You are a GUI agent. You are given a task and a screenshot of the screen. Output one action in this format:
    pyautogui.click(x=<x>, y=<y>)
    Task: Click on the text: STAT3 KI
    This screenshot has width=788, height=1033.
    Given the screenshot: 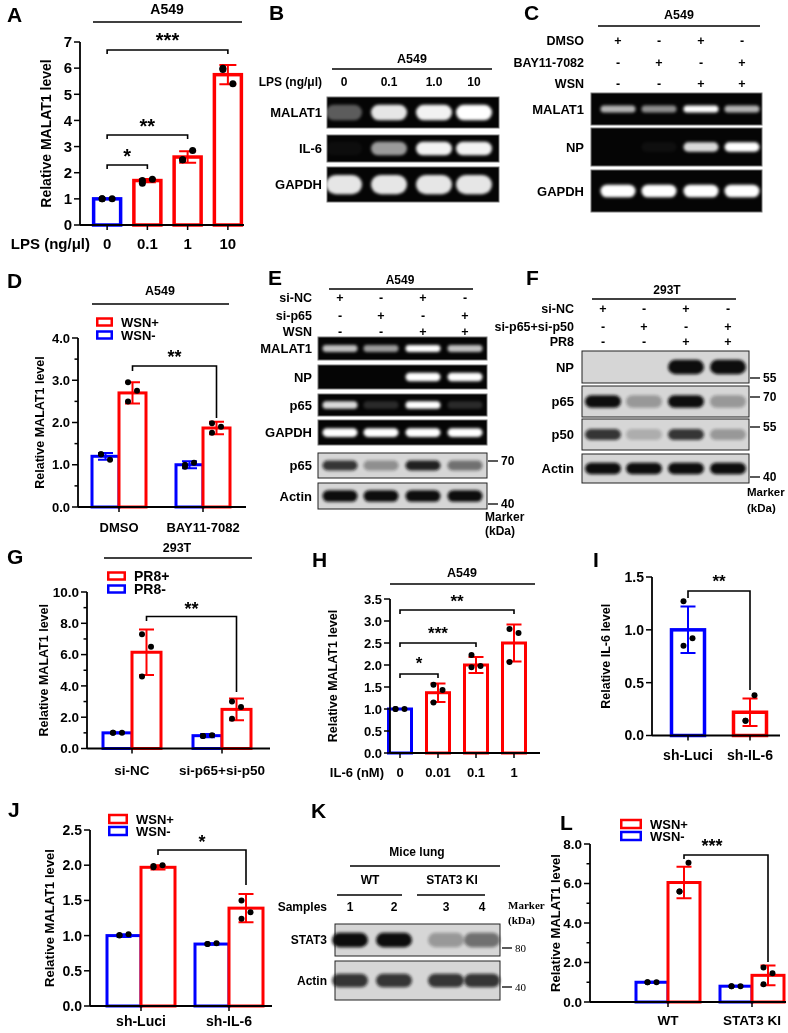 What is the action you would take?
    pyautogui.click(x=452, y=880)
    